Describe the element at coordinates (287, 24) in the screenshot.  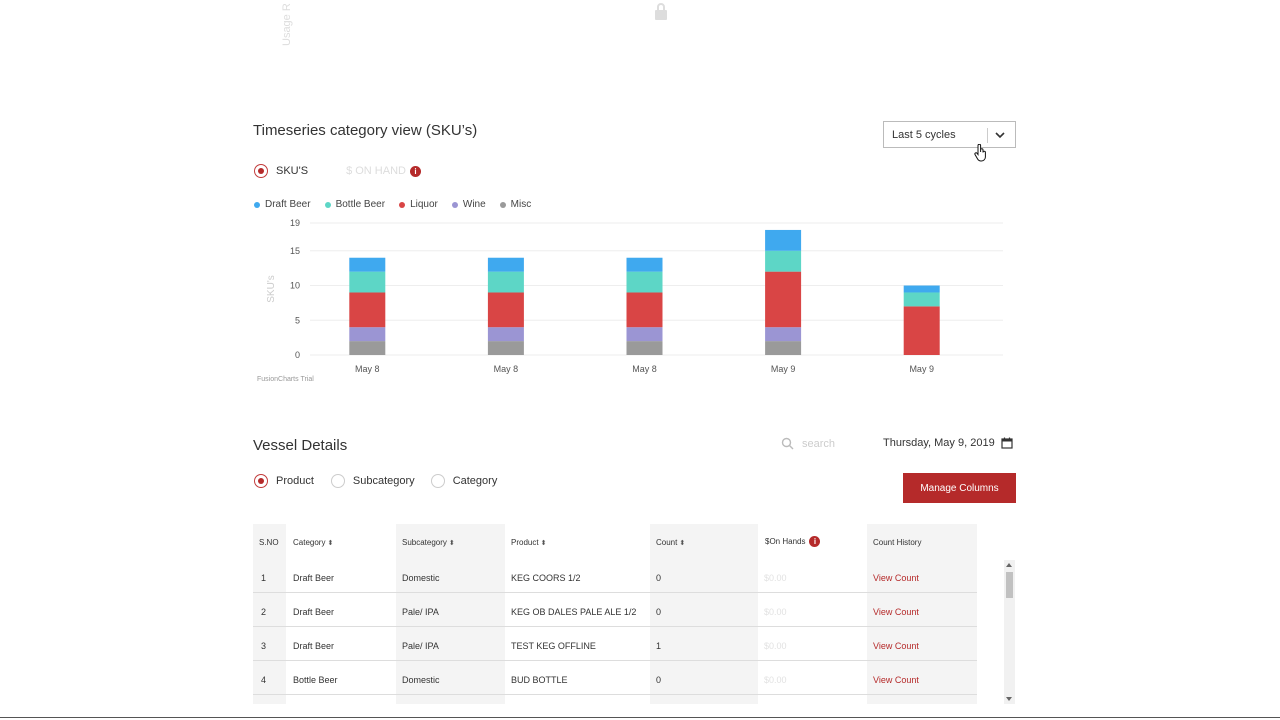
I see `usage-report-label: Usage R` at that location.